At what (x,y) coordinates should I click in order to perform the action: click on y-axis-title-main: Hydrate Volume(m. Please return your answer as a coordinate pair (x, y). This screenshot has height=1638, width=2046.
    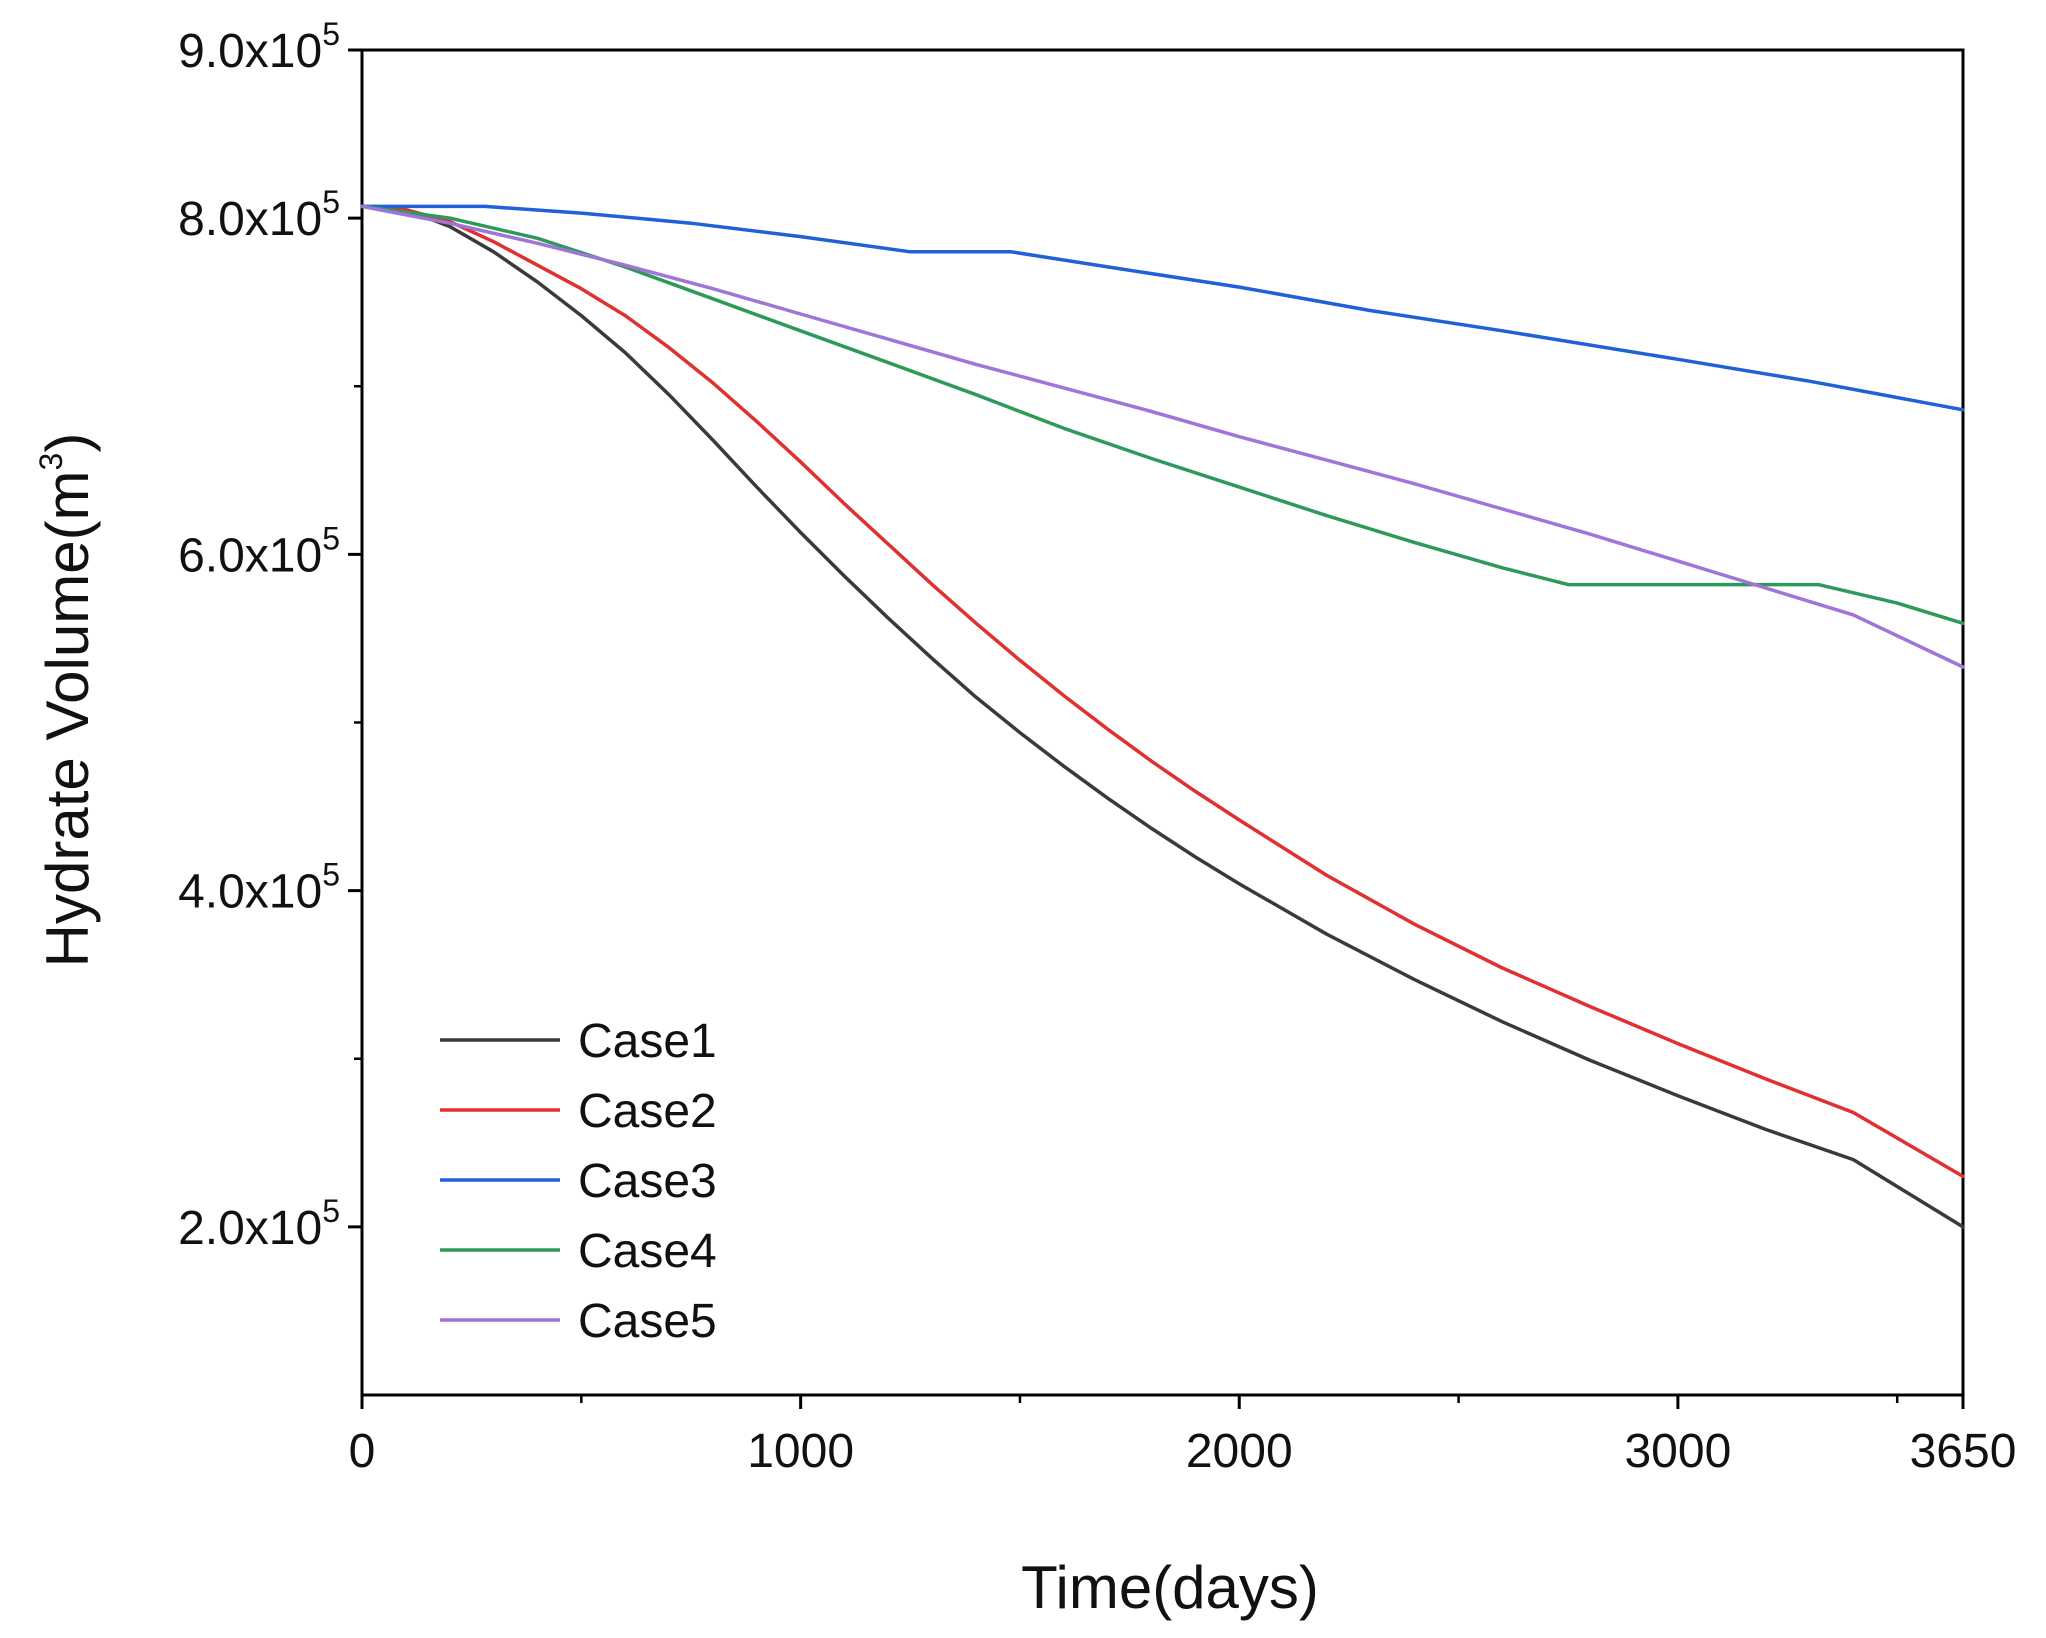
    Looking at the image, I should click on (67, 718).